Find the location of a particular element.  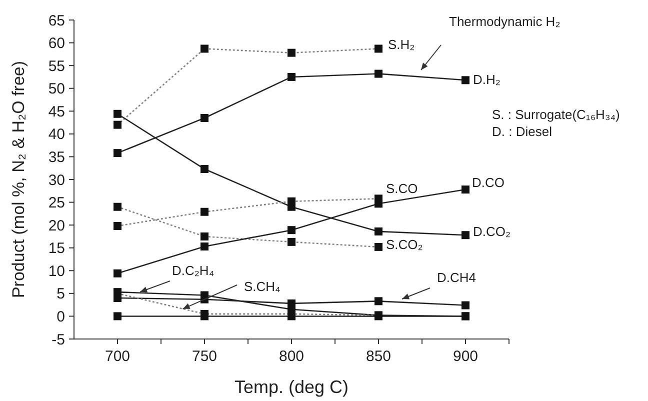

annotation: S.CO is located at coordinates (402, 188).